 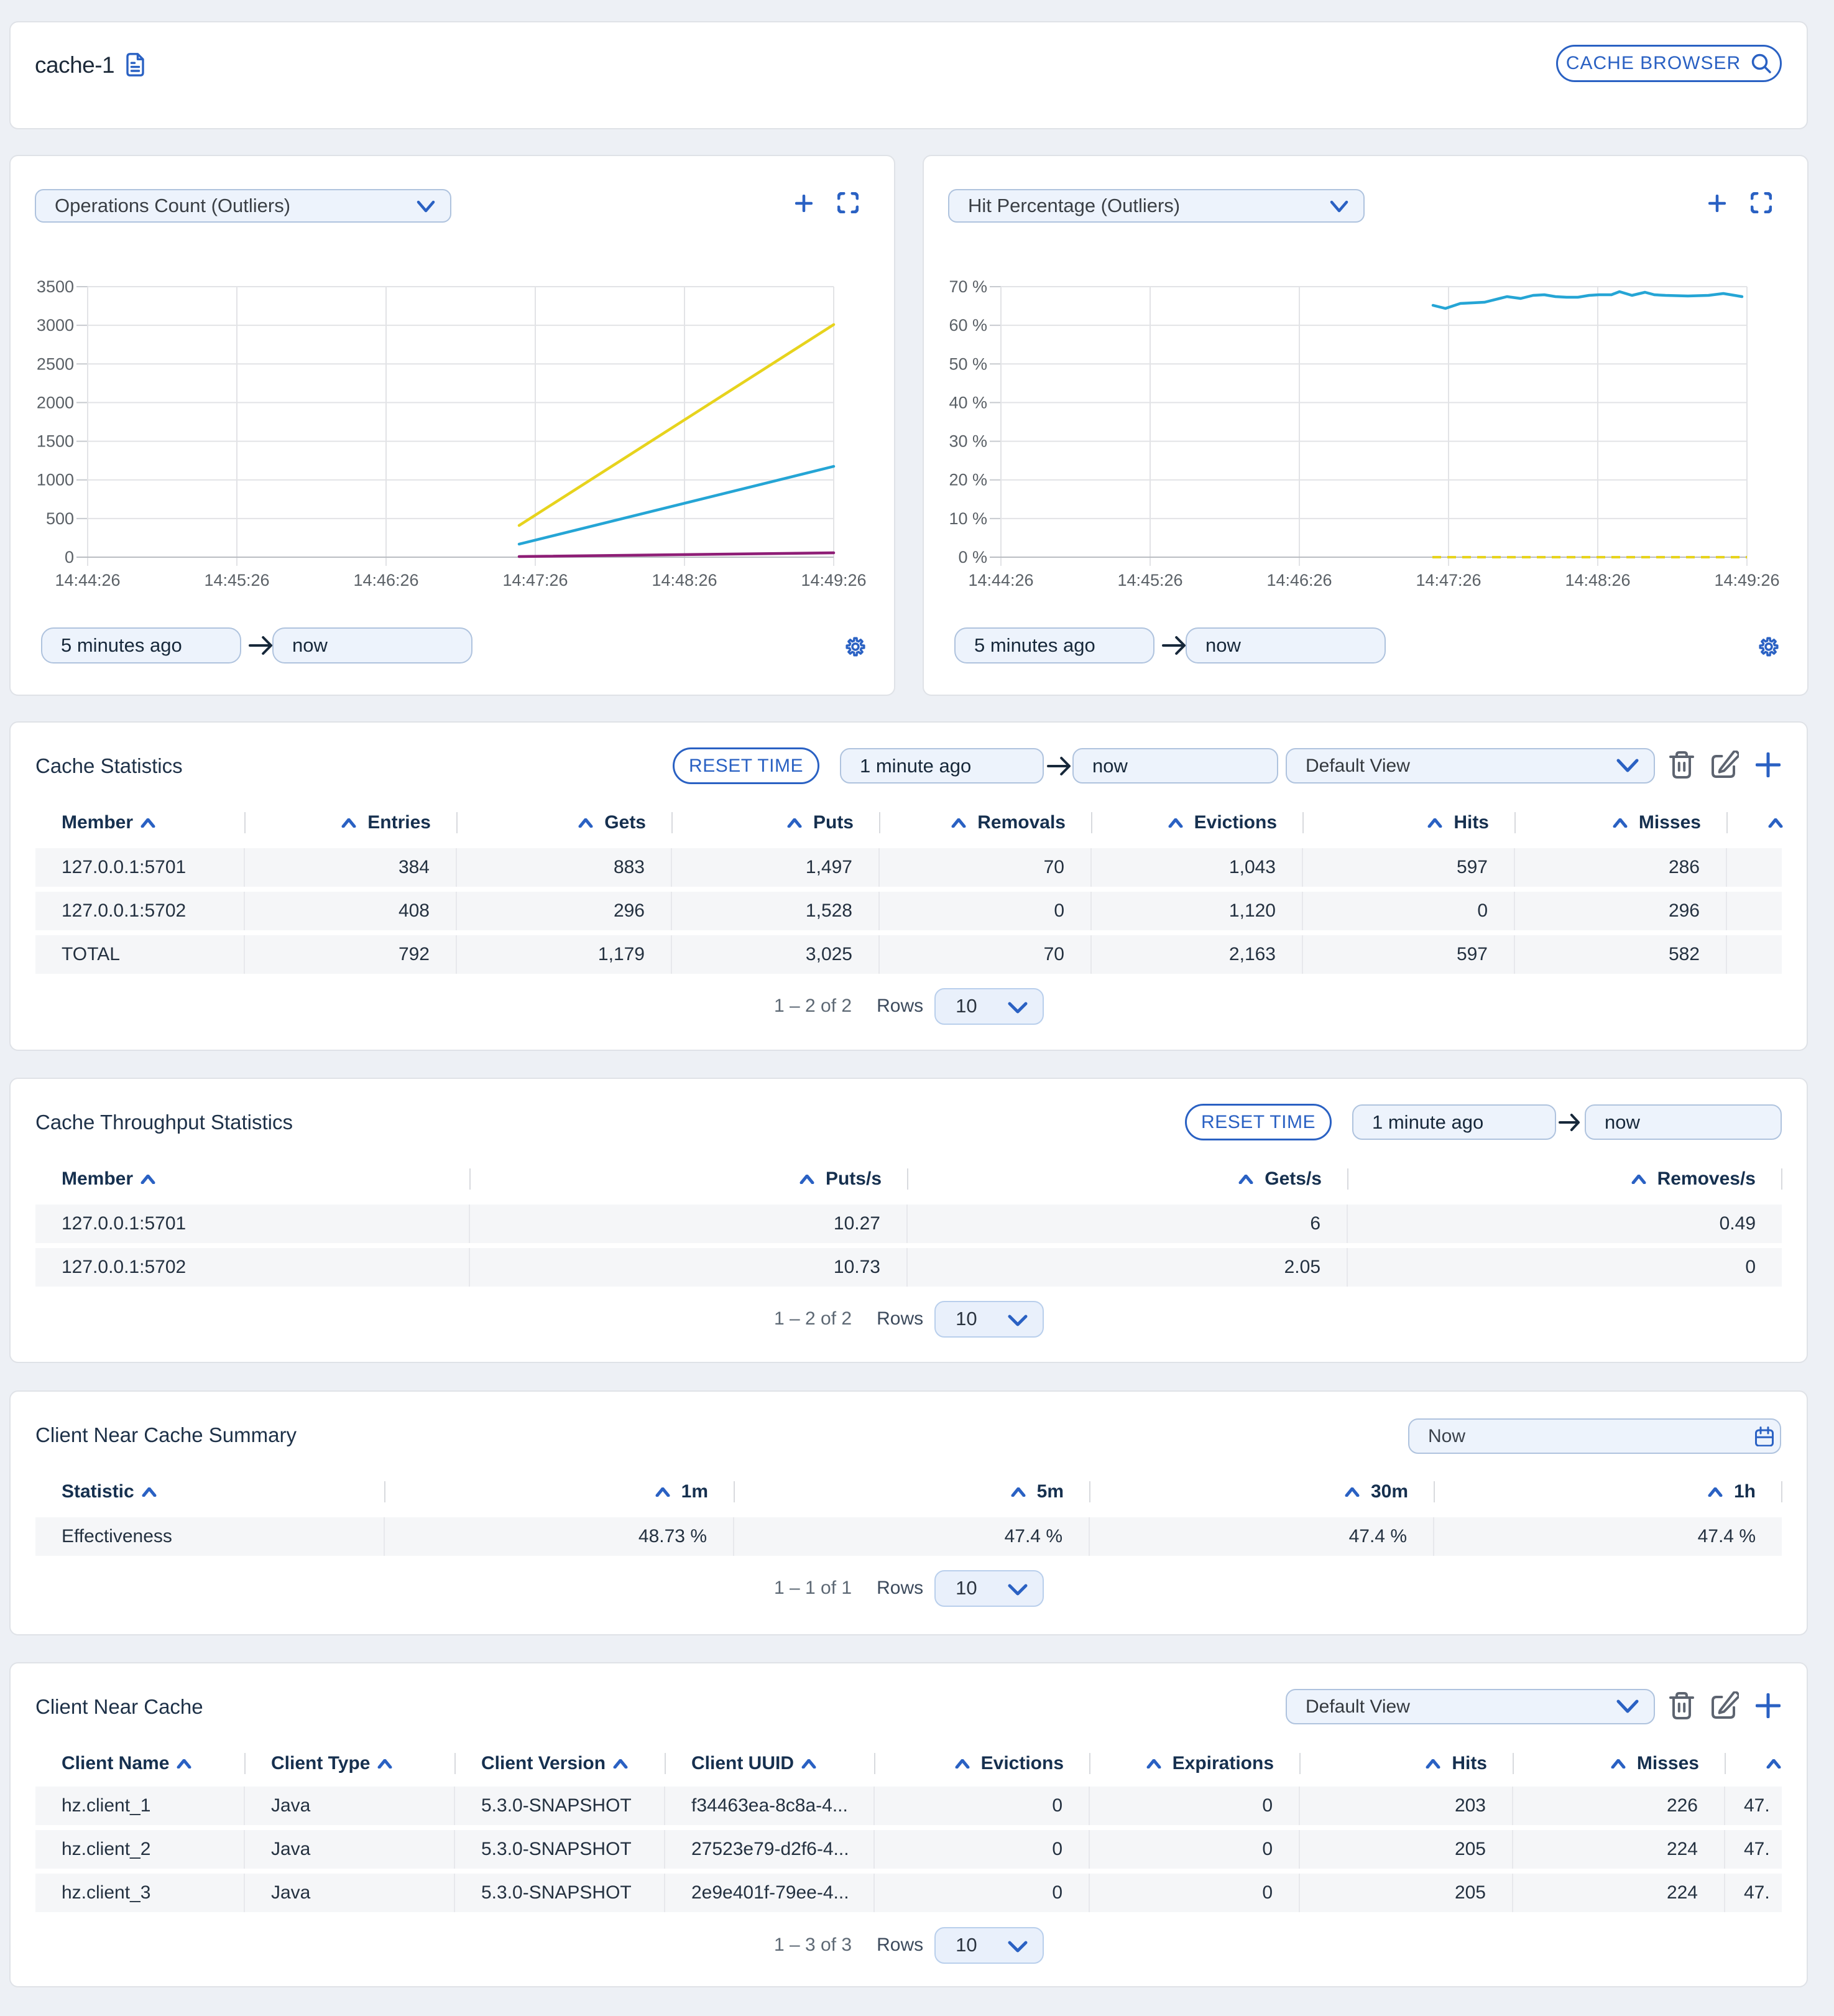 What do you see at coordinates (968, 518) in the screenshot?
I see `svg-text: 10 %` at bounding box center [968, 518].